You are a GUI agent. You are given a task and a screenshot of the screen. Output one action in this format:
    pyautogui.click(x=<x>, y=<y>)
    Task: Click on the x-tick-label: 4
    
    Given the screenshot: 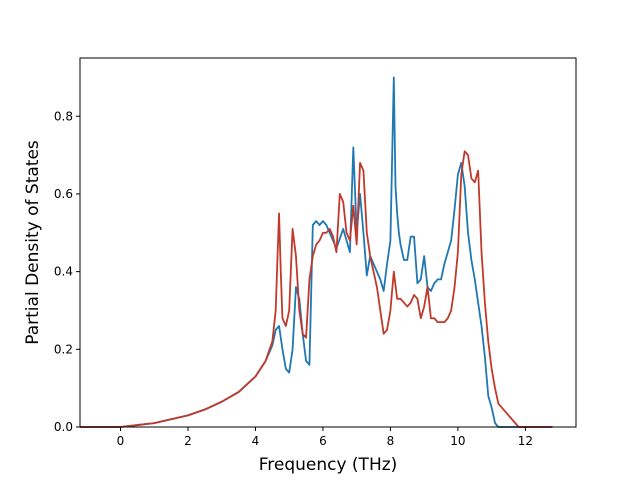 What is the action you would take?
    pyautogui.click(x=256, y=441)
    